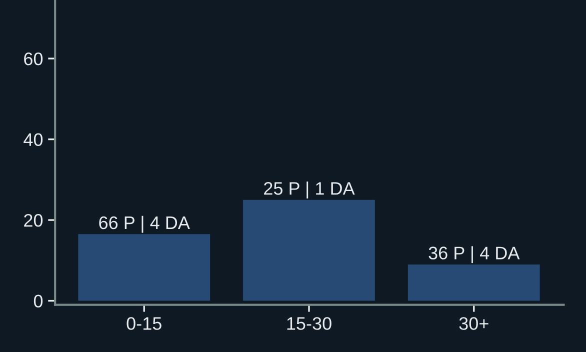 This screenshot has width=586, height=352. What do you see at coordinates (33, 139) in the screenshot?
I see `y-tick-label: 40` at bounding box center [33, 139].